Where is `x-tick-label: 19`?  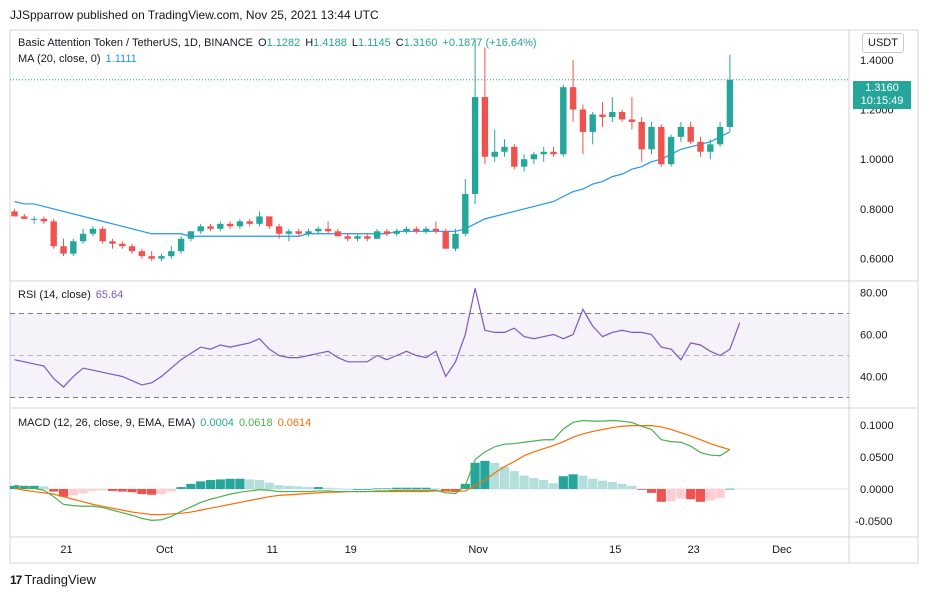 x-tick-label: 19 is located at coordinates (351, 550).